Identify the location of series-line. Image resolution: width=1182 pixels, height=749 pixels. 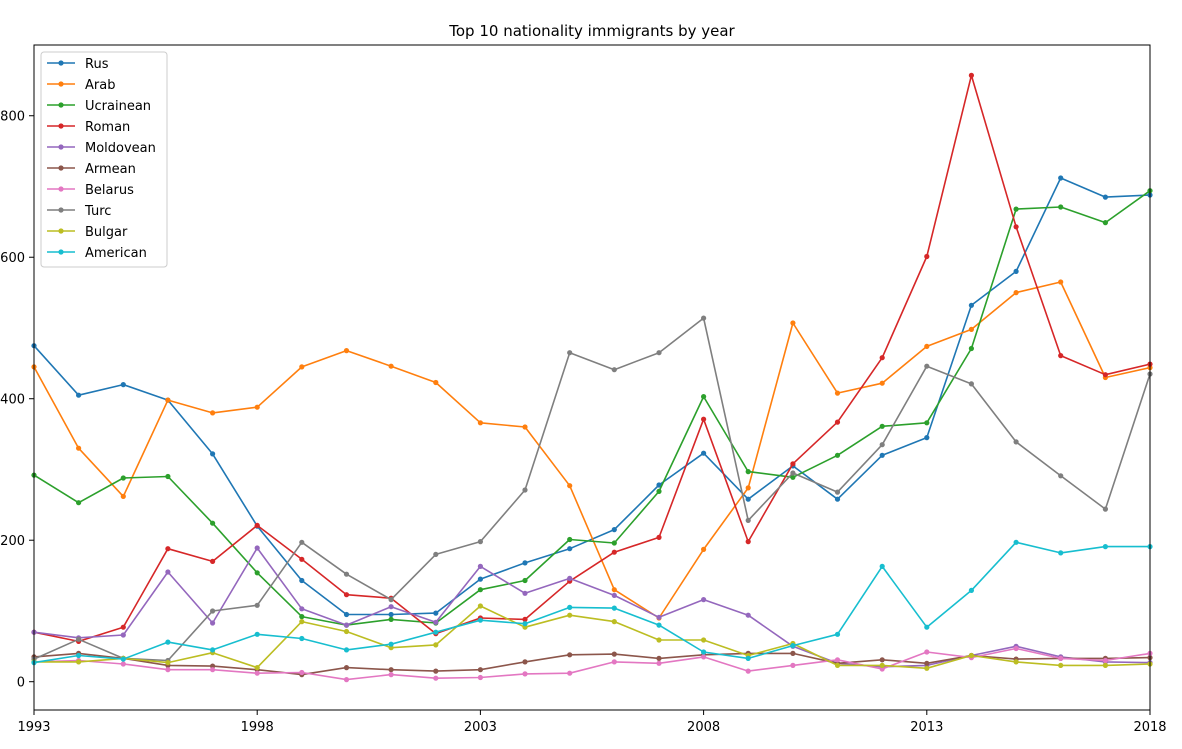
(592, 664).